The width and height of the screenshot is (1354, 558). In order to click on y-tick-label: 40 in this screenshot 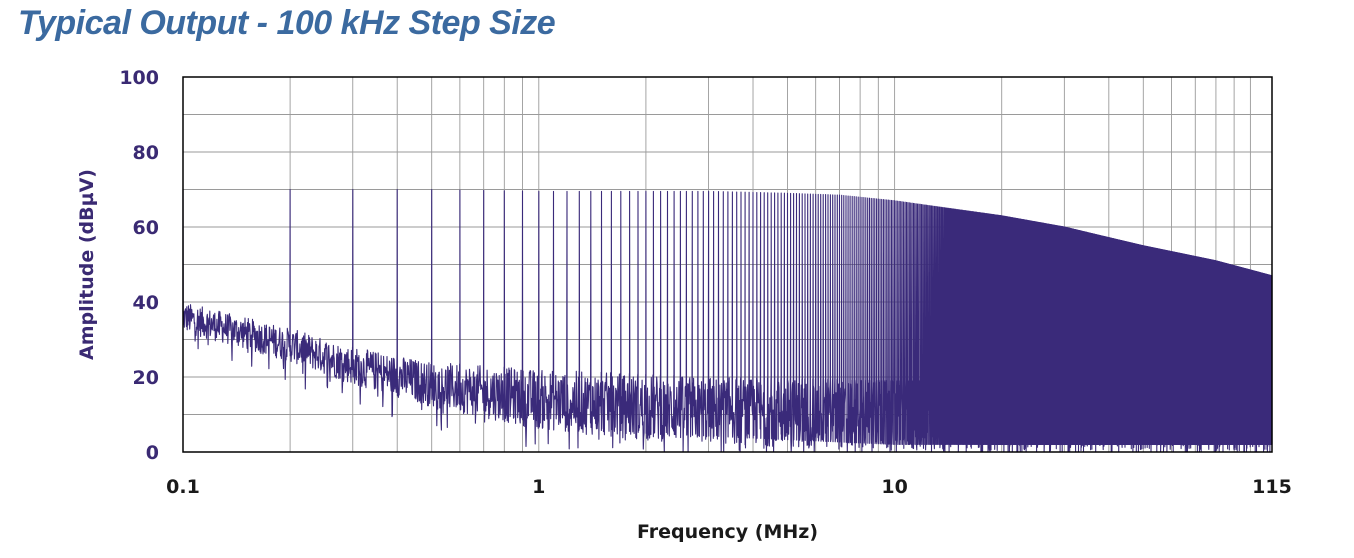, I will do `click(146, 303)`.